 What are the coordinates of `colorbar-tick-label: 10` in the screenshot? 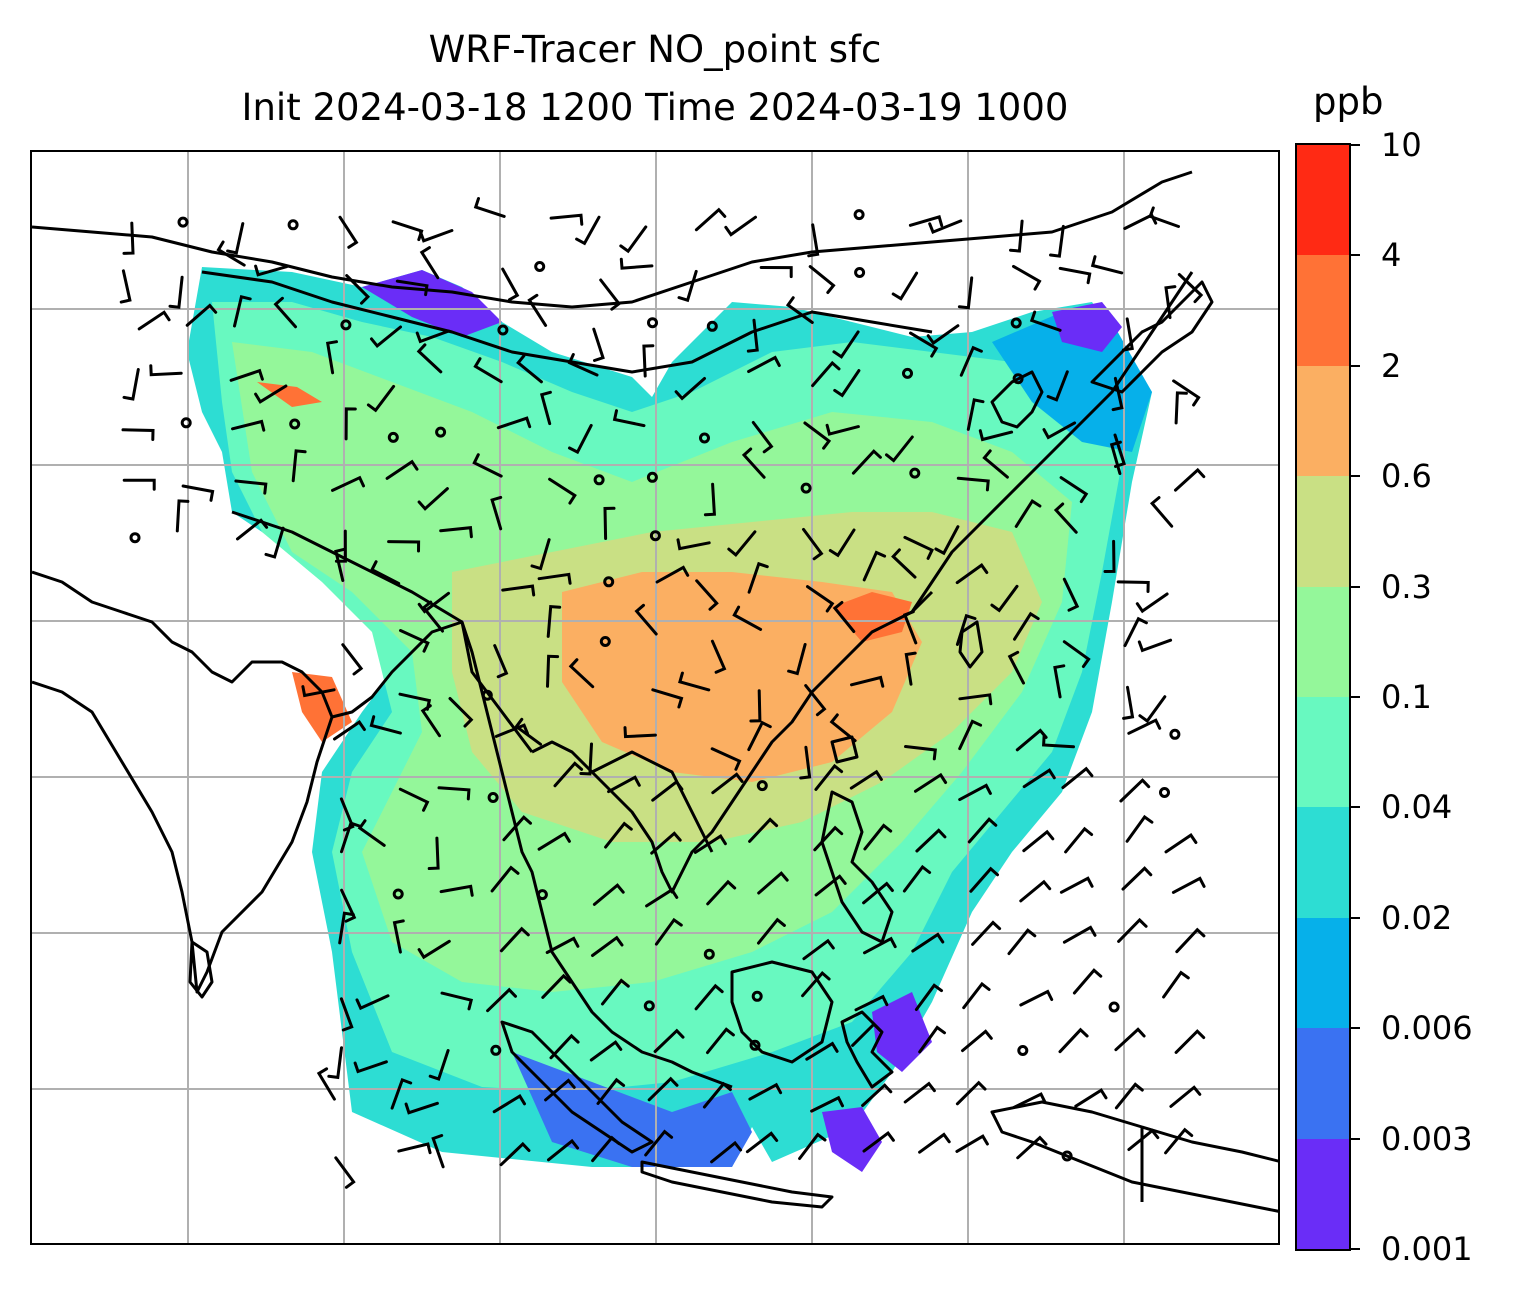 It's located at (1401, 145).